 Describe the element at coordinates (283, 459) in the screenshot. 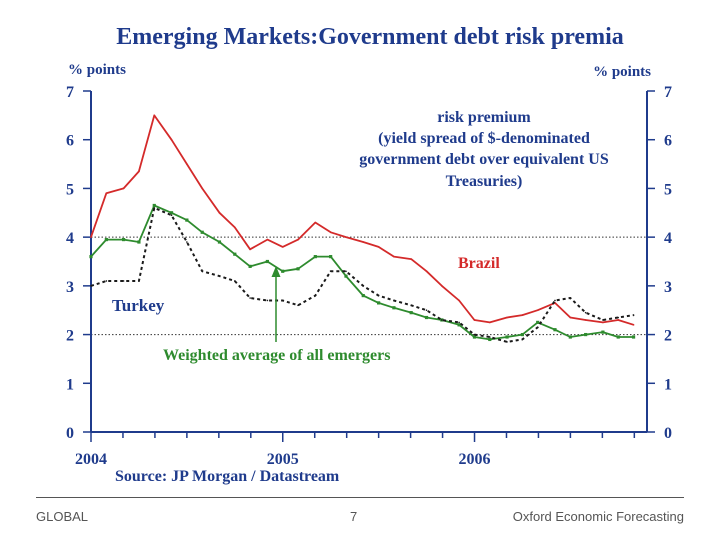

I see `x-tick-label: 2005` at that location.